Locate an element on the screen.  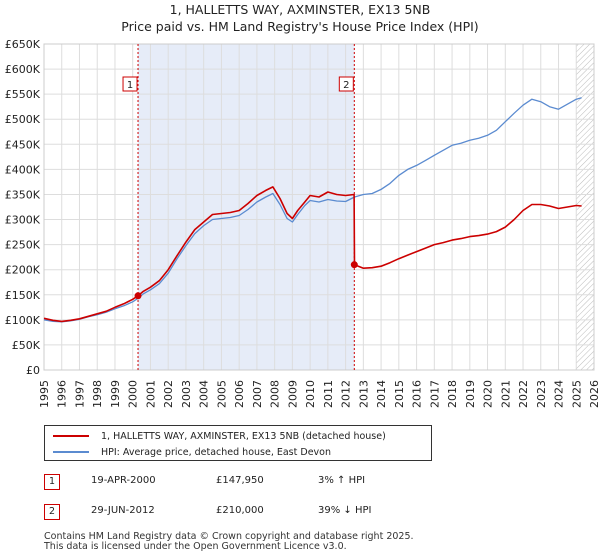
x-tick-label: 2022 is located at coordinates (523, 394).